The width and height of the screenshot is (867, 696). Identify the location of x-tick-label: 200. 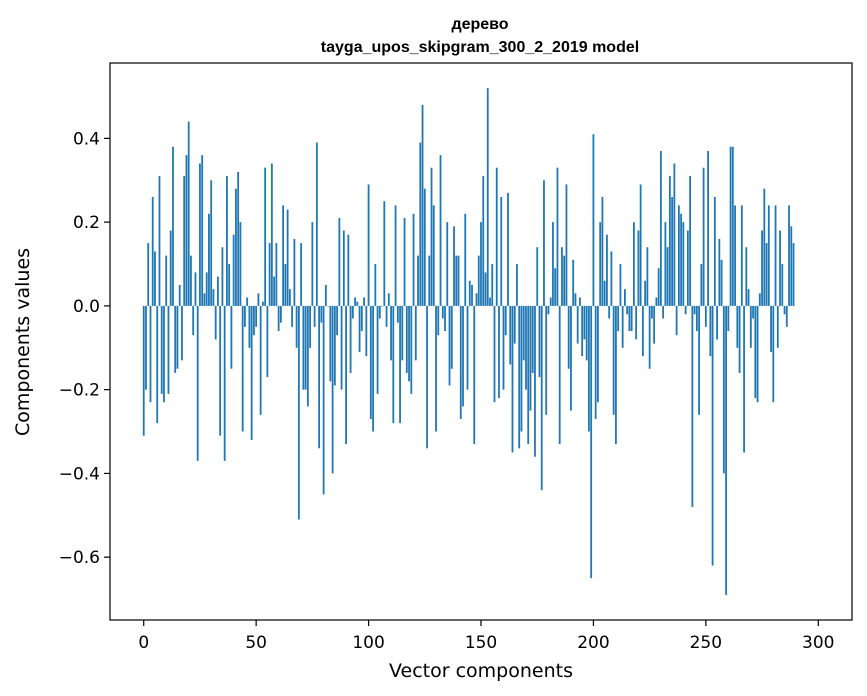
(593, 643).